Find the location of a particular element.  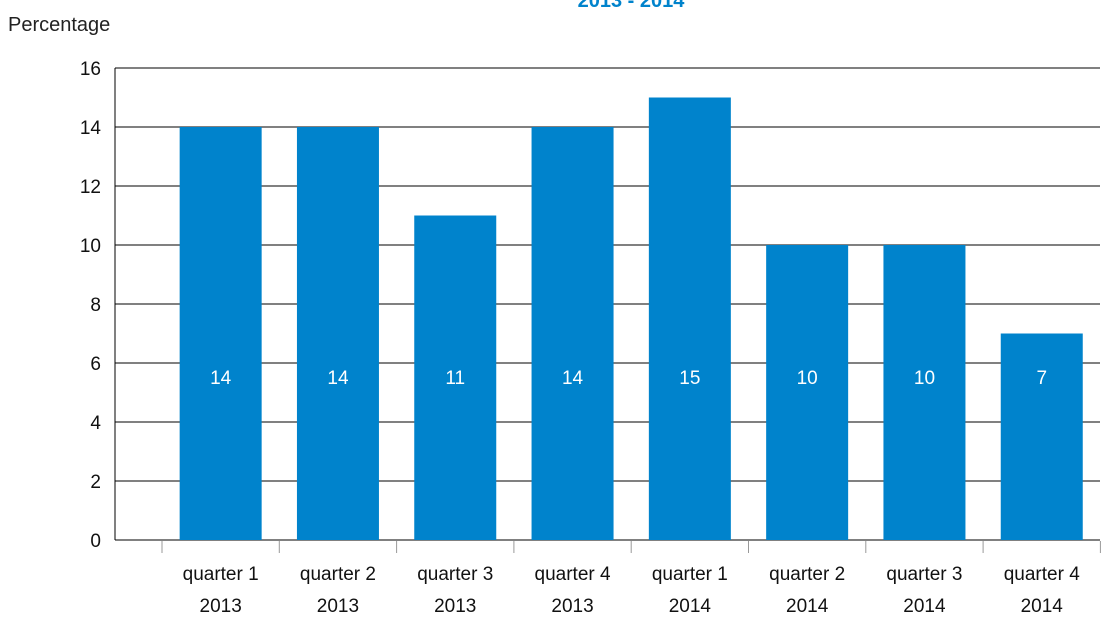

y-tick-label: 16 is located at coordinates (90, 69).